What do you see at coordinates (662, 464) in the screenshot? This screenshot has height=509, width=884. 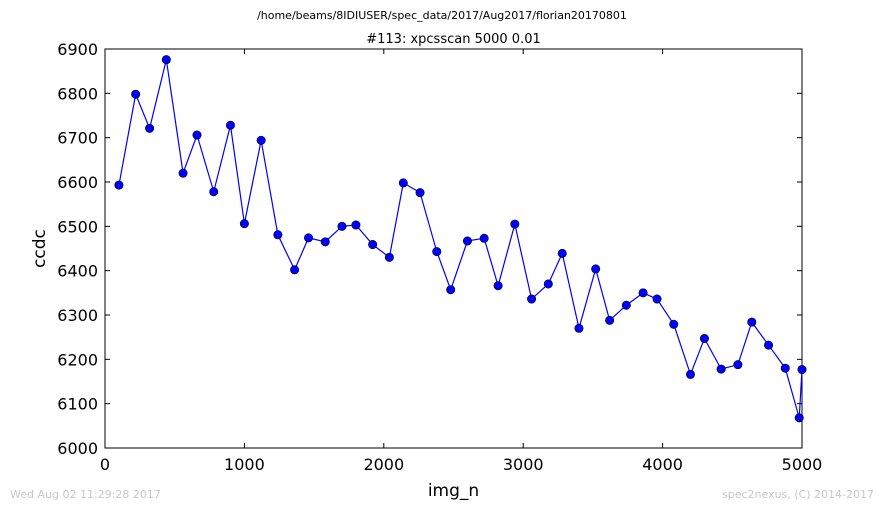 I see `x-tick-label: 4000` at bounding box center [662, 464].